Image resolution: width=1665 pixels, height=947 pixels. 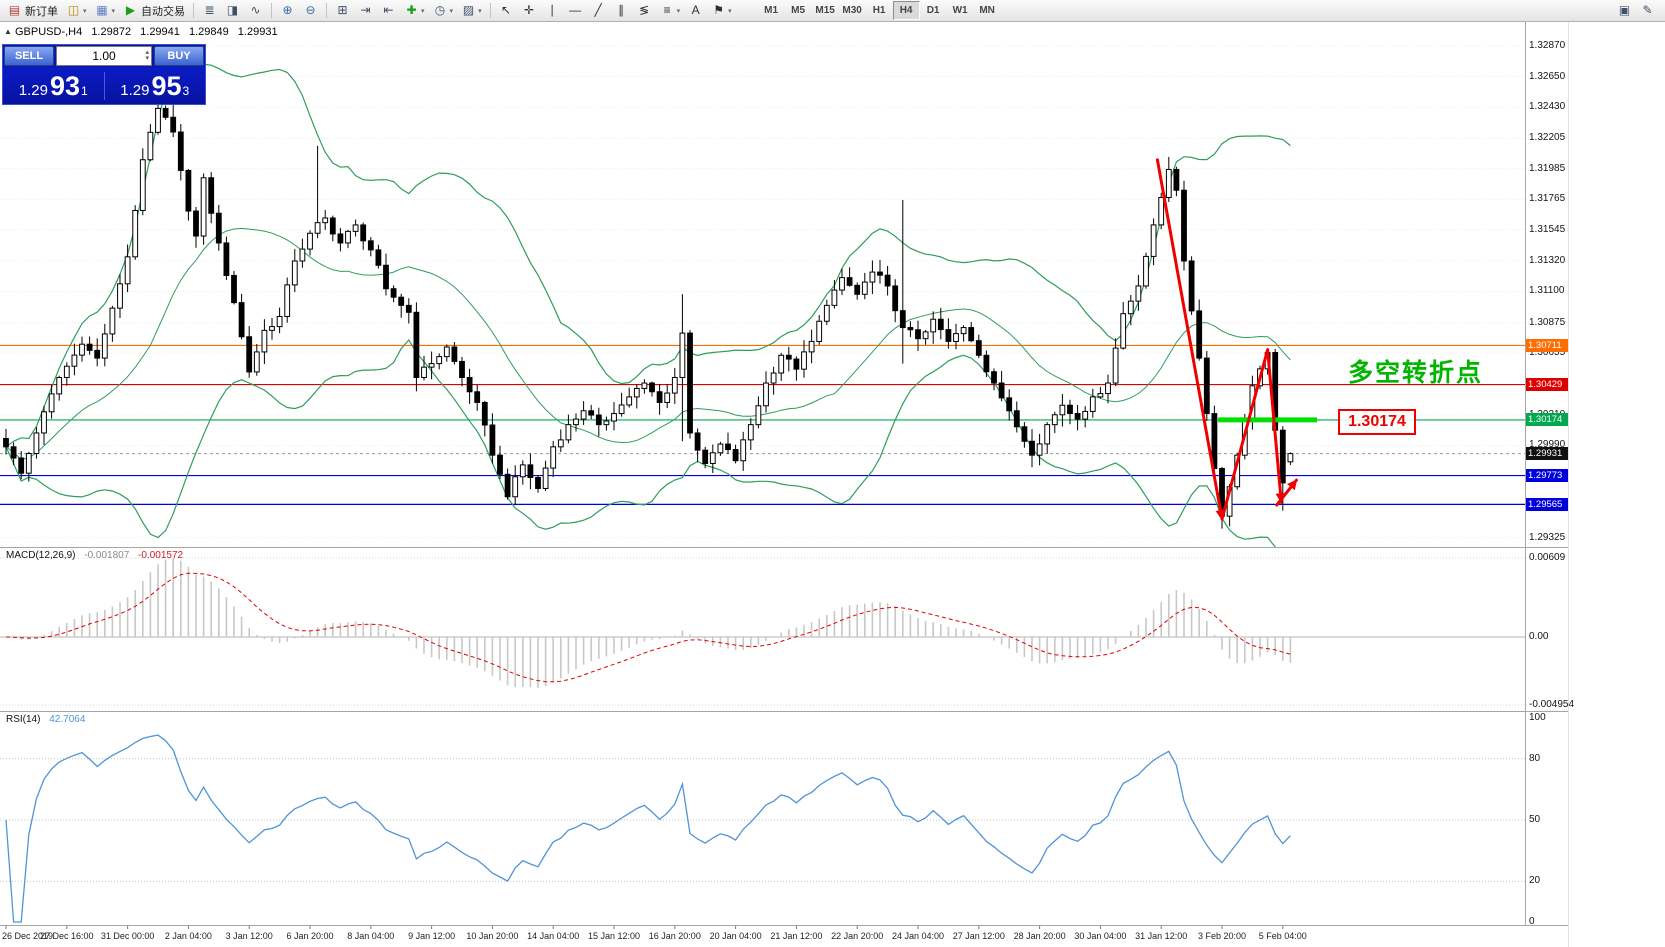 What do you see at coordinates (918, 936) in the screenshot?
I see `time-axis-label: 24 Jan 04:00` at bounding box center [918, 936].